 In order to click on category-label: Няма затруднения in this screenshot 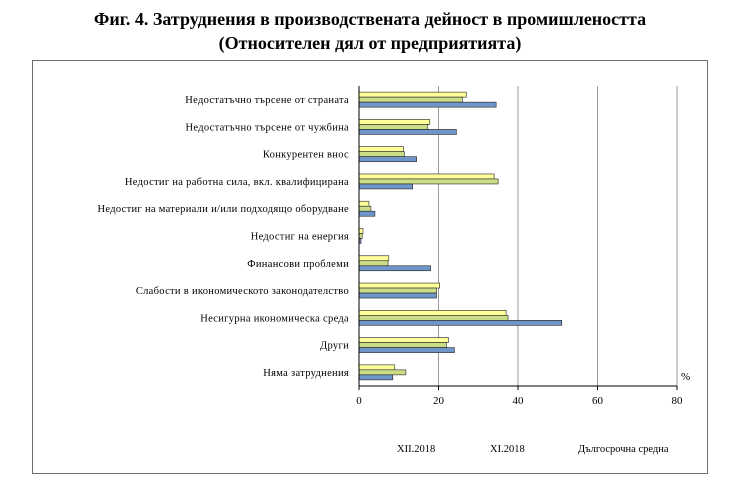, I will do `click(306, 373)`.